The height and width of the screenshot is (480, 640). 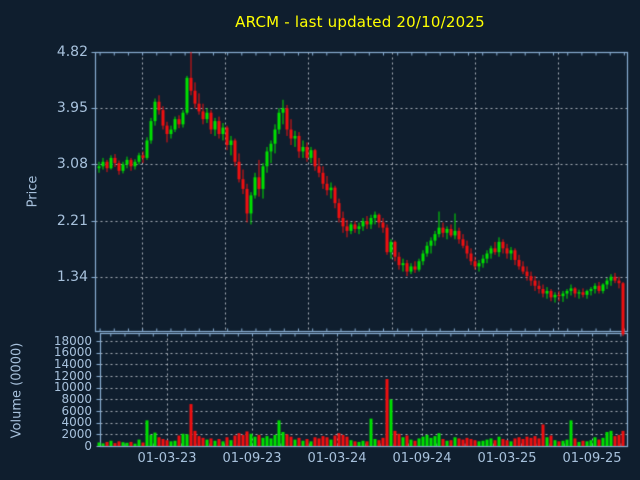 I want to click on price-tick-label: 3.95, so click(x=72, y=108).